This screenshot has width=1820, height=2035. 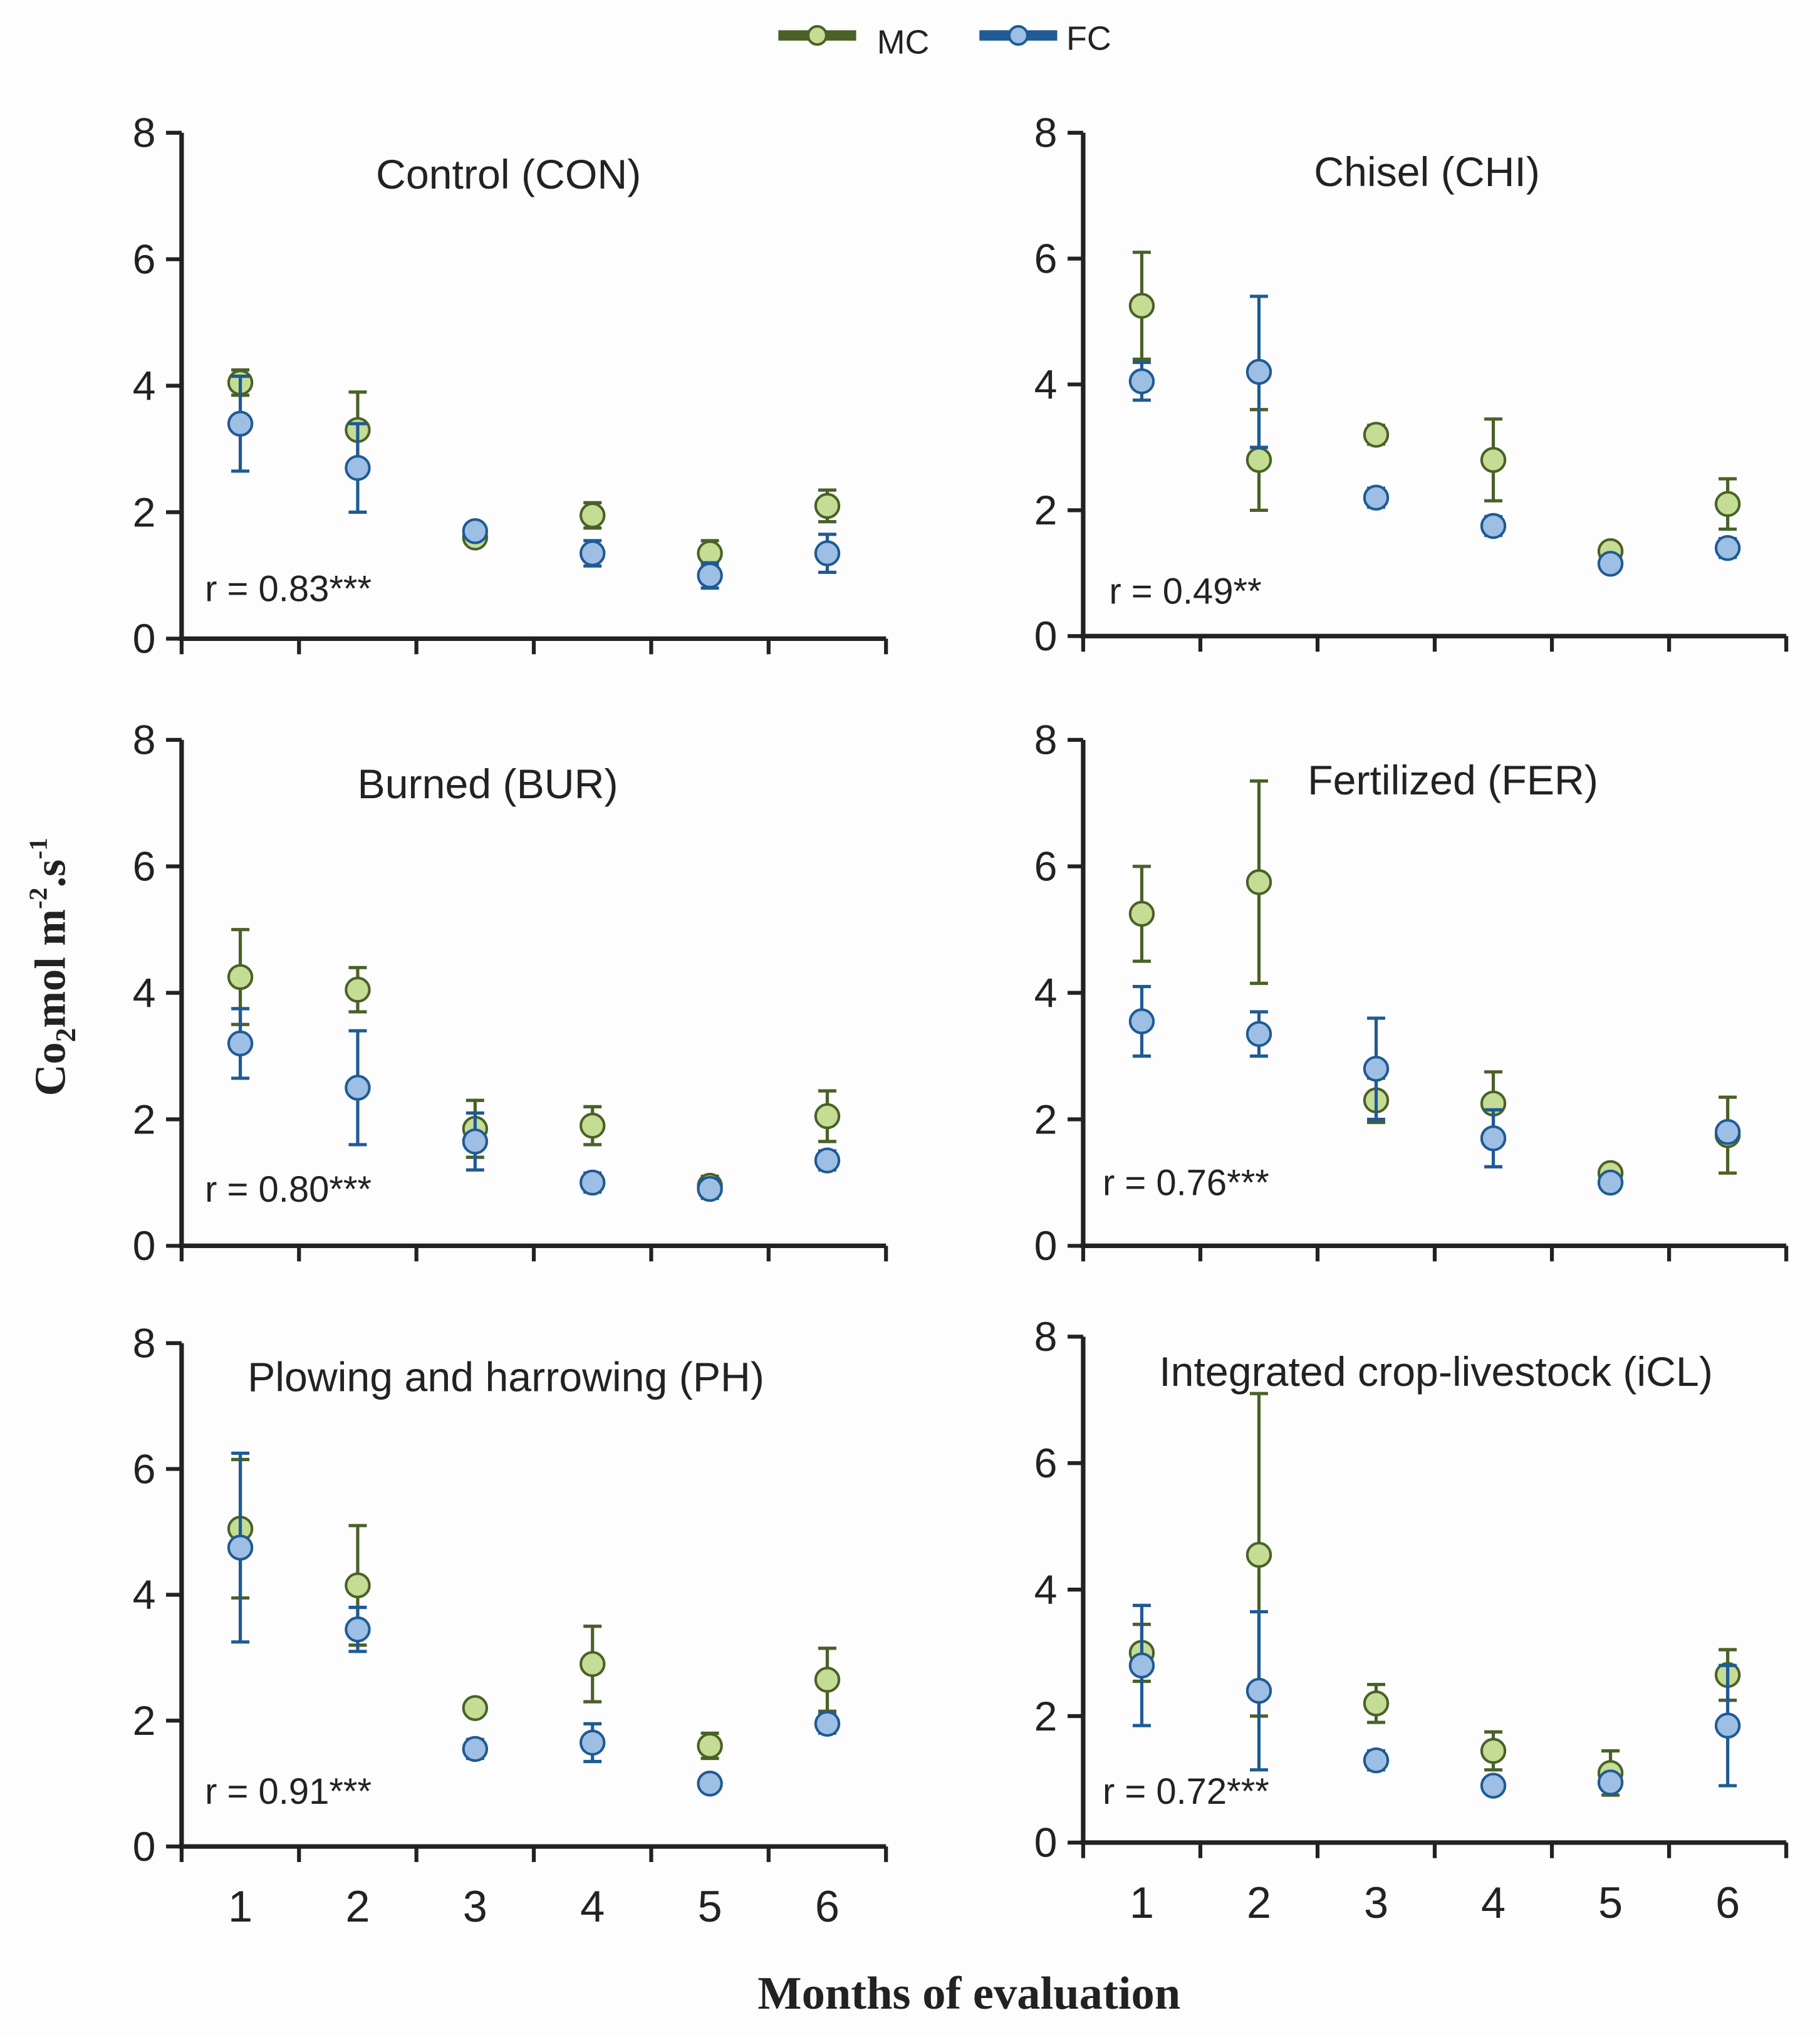 I want to click on correlation-annotation: r = 0.91***, so click(x=288, y=1792).